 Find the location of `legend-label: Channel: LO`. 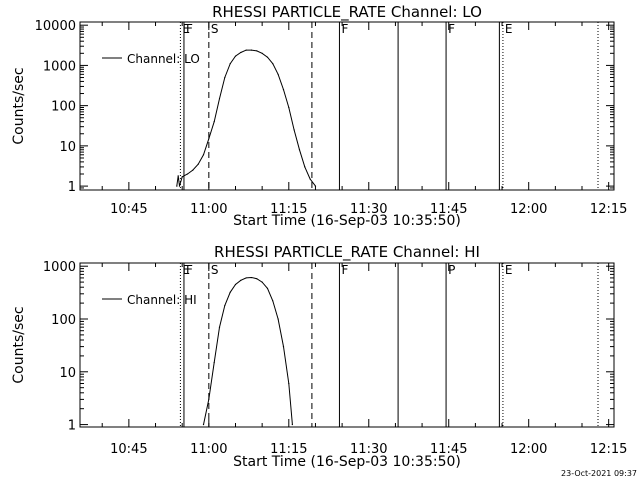

legend-label: Channel: LO is located at coordinates (163, 59).